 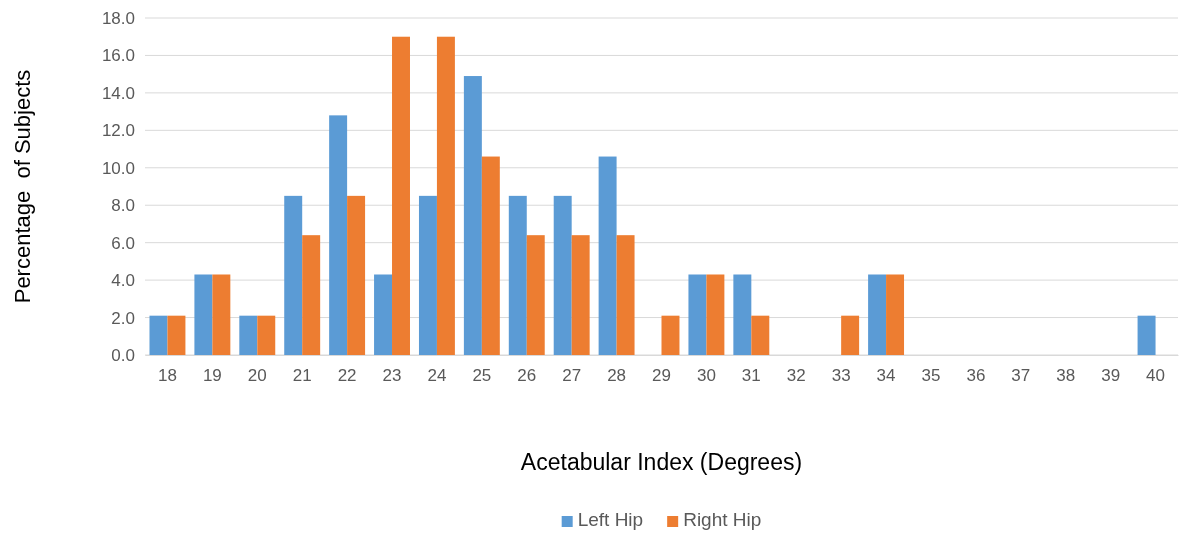 I want to click on x-tick-label: 28, so click(x=617, y=376).